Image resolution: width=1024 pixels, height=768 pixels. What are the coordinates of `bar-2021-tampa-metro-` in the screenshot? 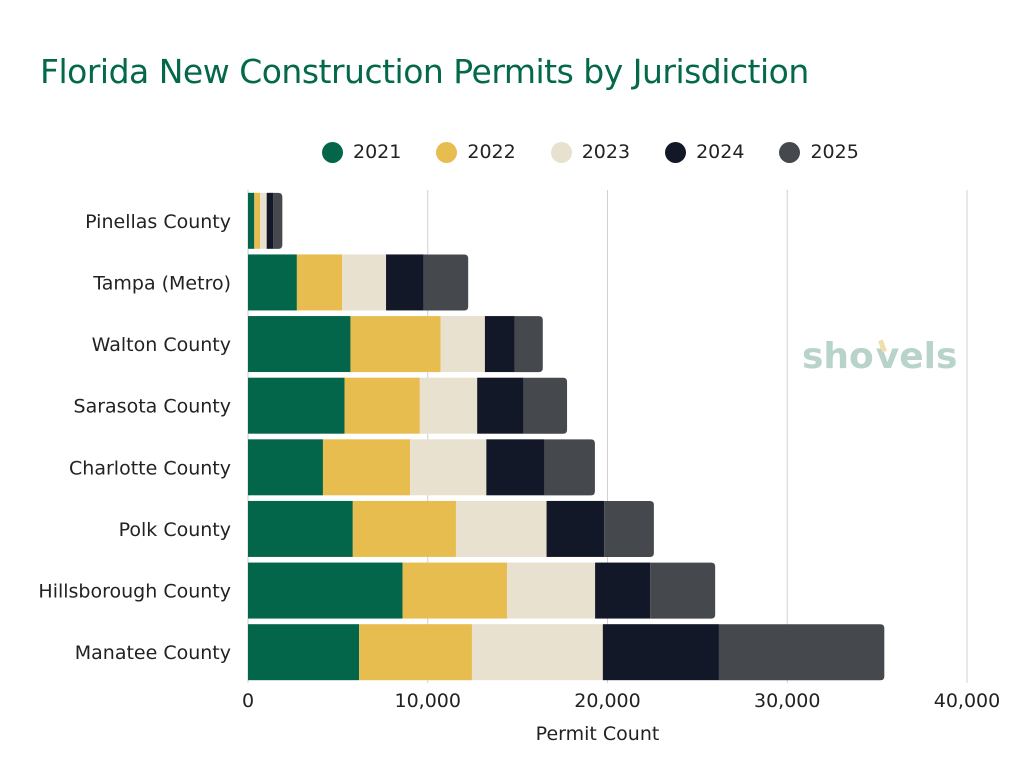 It's located at (272, 282).